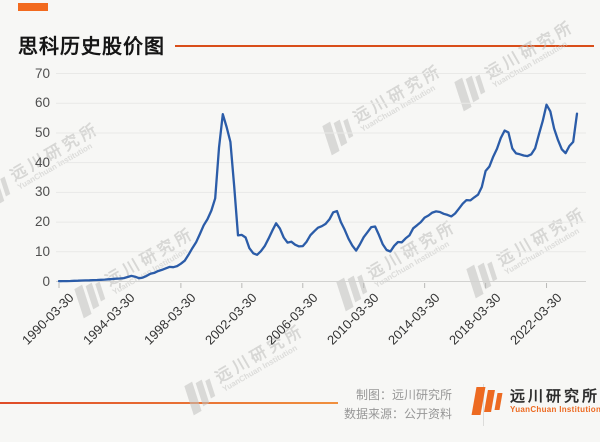 Image resolution: width=600 pixels, height=442 pixels. Describe the element at coordinates (33, 7) in the screenshot. I see `brand-chip` at that location.